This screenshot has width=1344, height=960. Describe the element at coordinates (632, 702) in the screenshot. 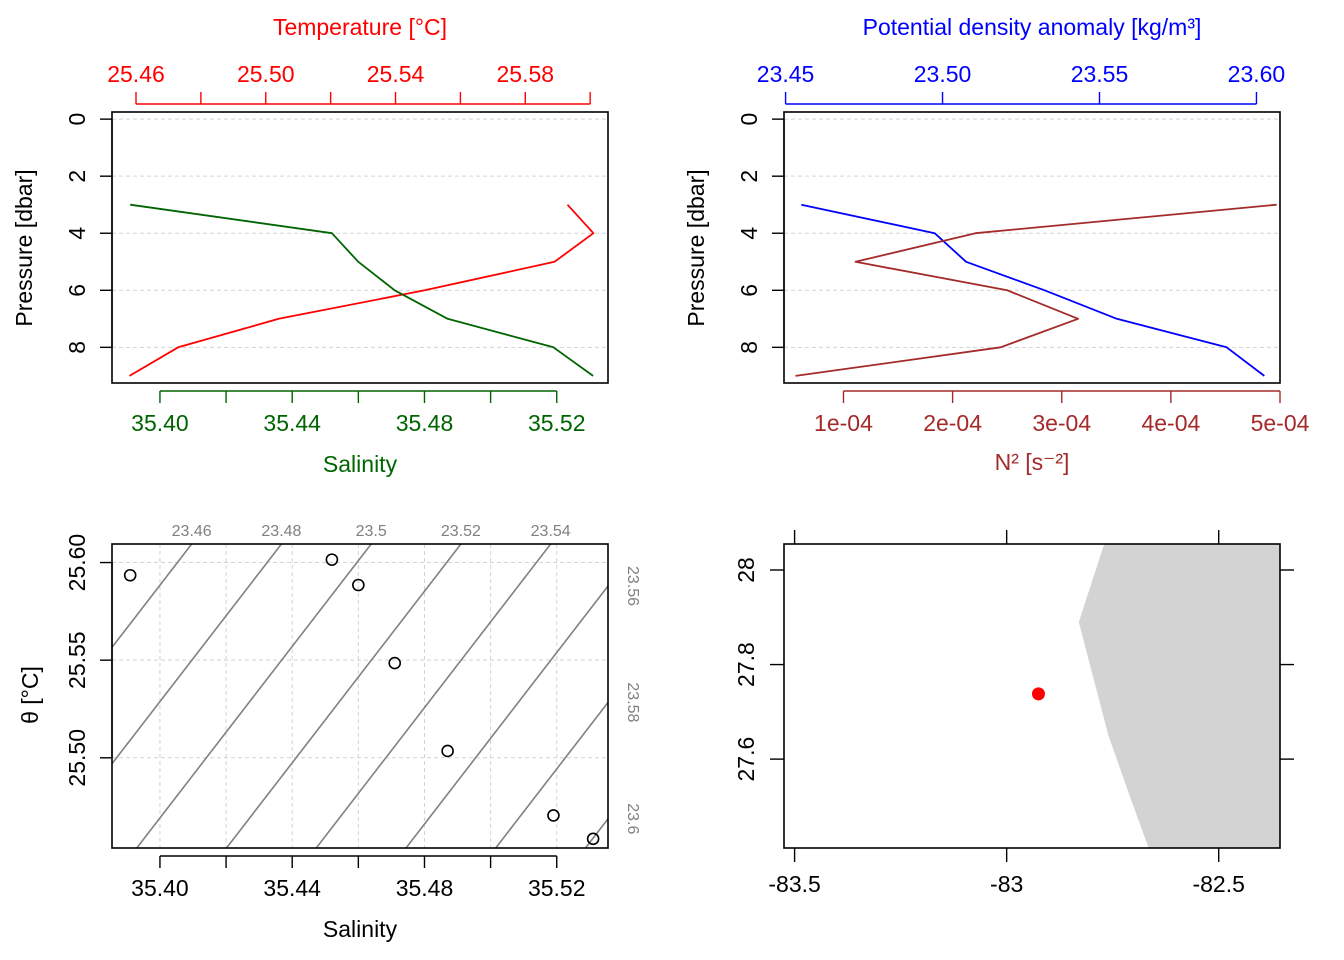

I see `isopycnal-label: 23.58` at that location.